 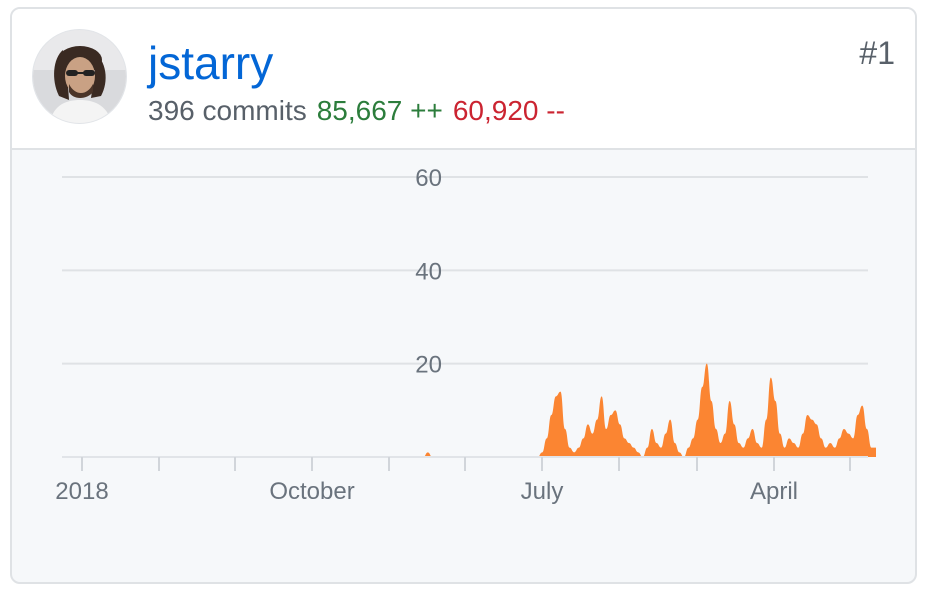 I want to click on additions-count: 85,667 ++, so click(x=379, y=110).